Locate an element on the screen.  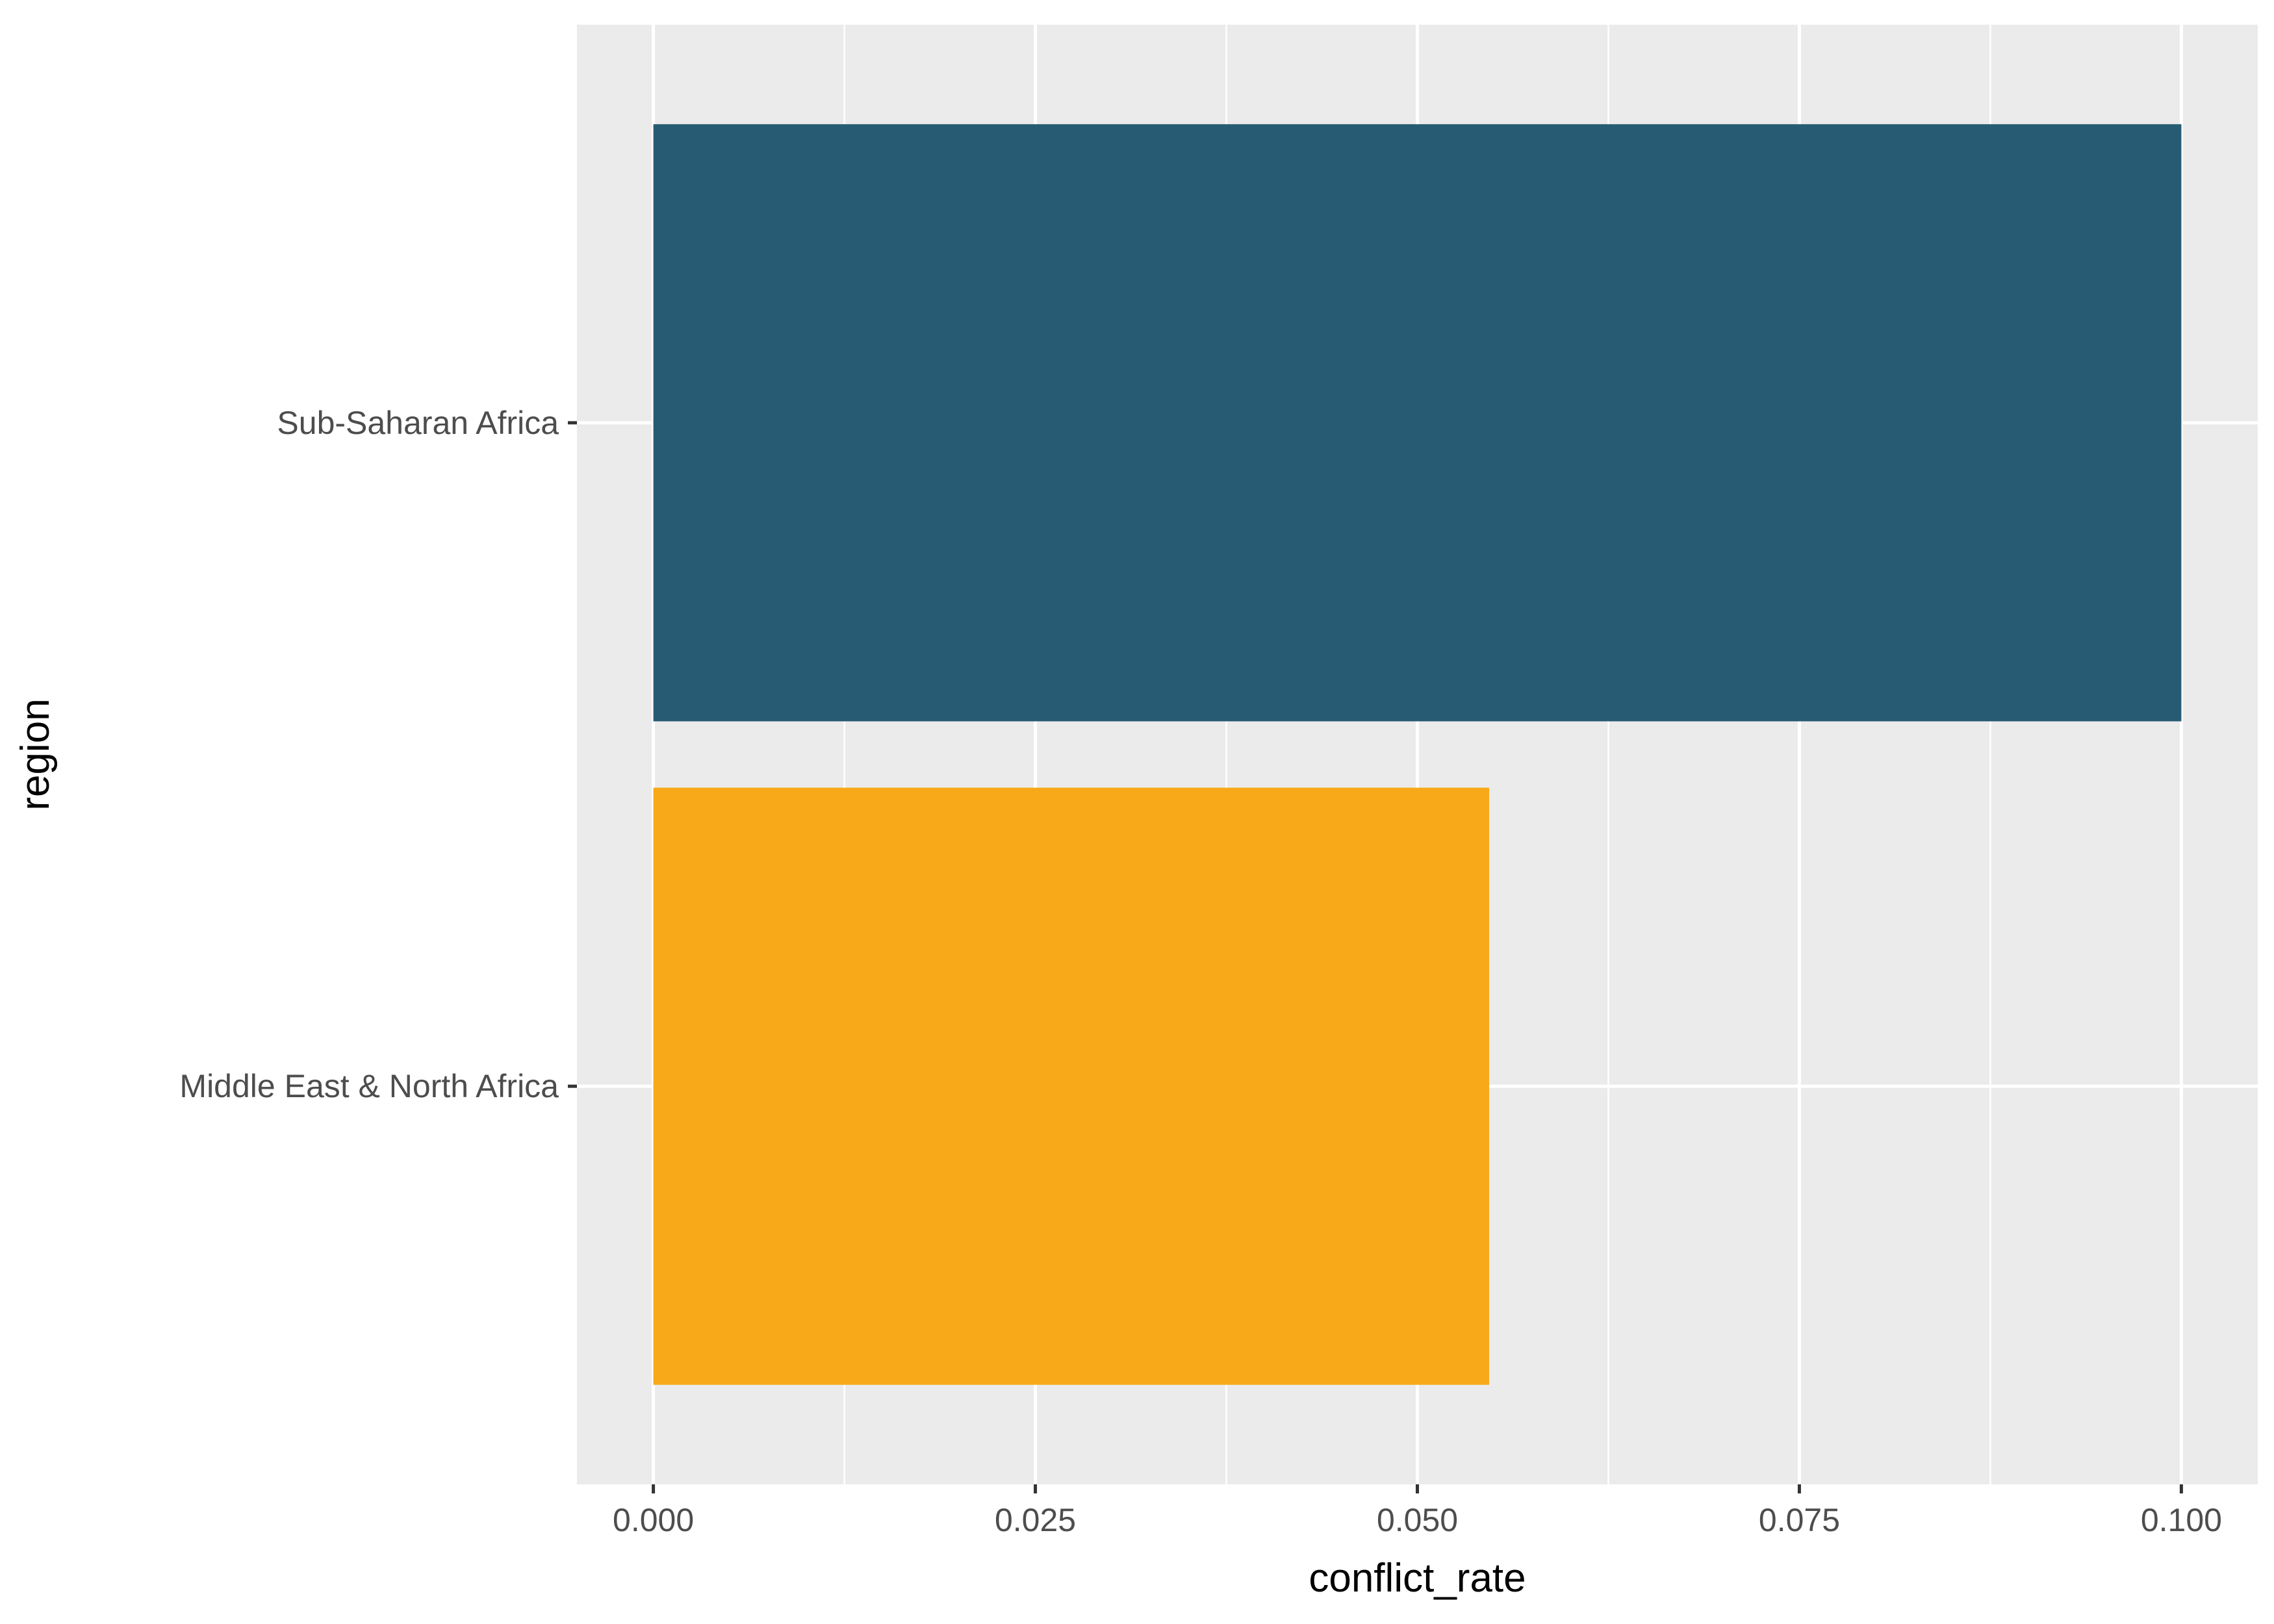
x-tick-label: 0.050 is located at coordinates (1417, 1520).